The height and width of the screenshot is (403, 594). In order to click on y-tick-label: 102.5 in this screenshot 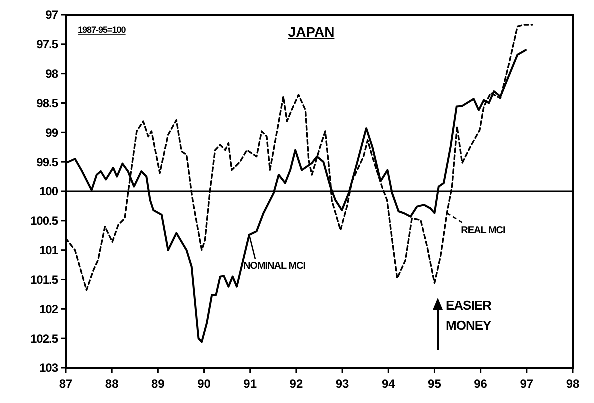, I will do `click(44, 339)`.